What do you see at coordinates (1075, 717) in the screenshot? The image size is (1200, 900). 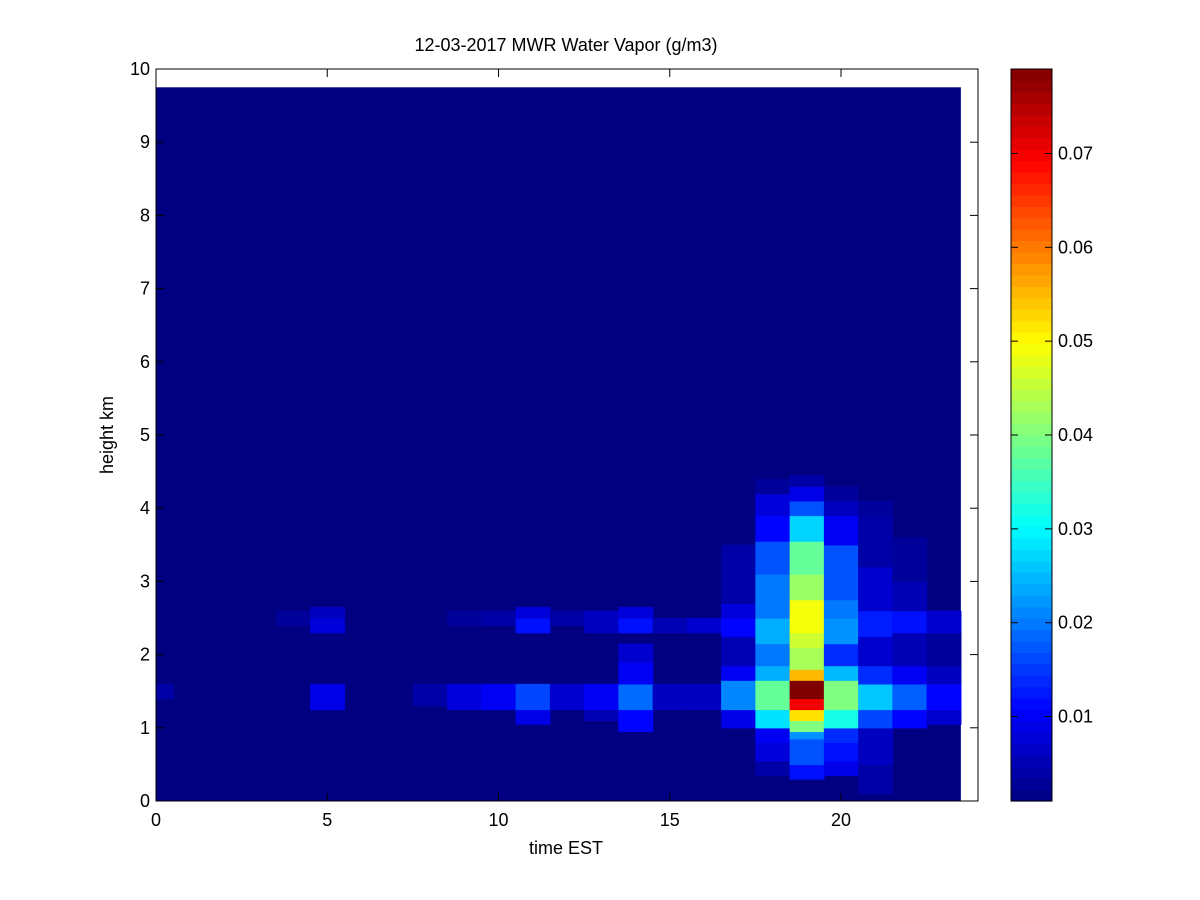 I see `colorbar-tick-label: 0.01` at bounding box center [1075, 717].